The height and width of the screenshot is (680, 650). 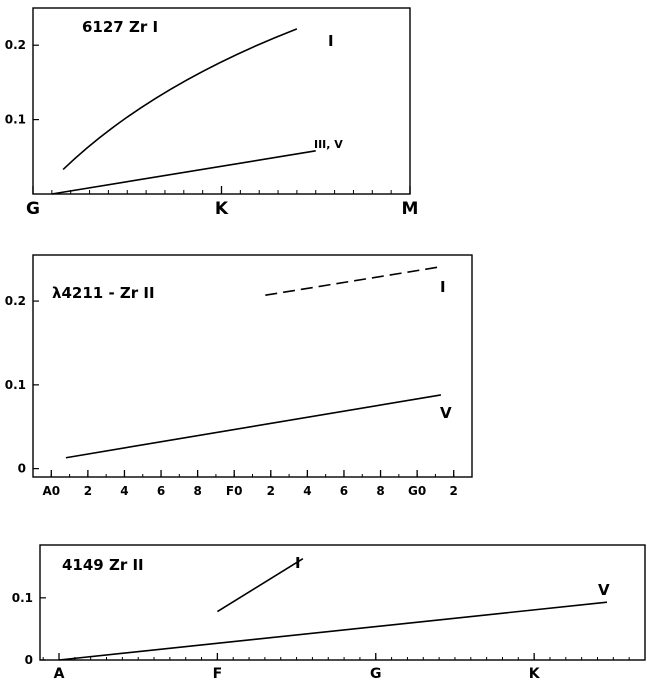 I want to click on x-tick-label: M, so click(x=410, y=209).